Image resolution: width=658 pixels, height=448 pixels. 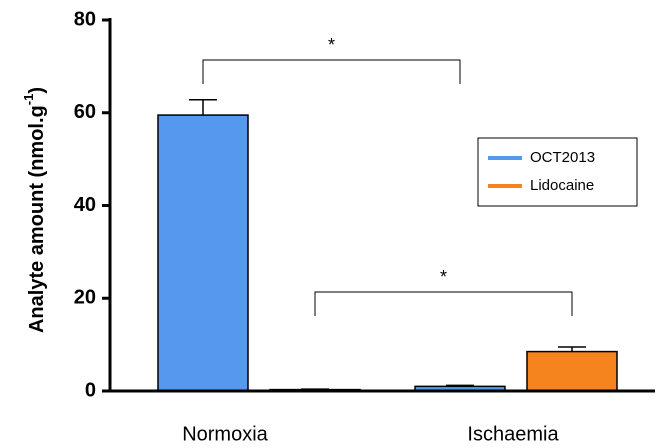 What do you see at coordinates (85, 298) in the screenshot?
I see `y-tick-label: 20` at bounding box center [85, 298].